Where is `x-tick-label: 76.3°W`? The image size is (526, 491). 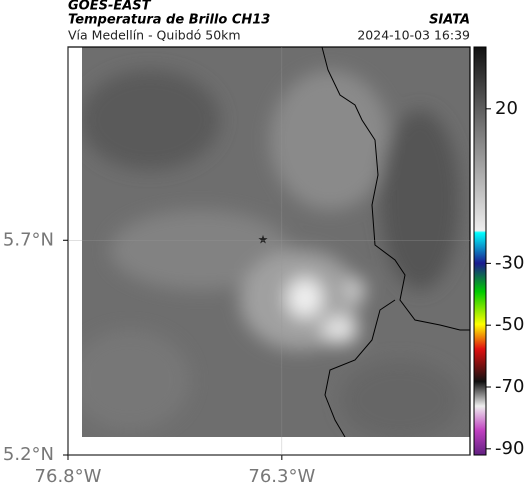 x-tick-label: 76.3°W is located at coordinates (281, 476).